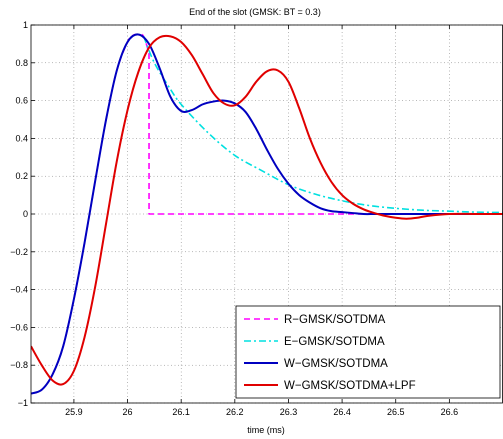 The width and height of the screenshot is (503, 439). What do you see at coordinates (255, 12) in the screenshot?
I see `chart-title: End of the slot (GMSK: BT = 0.3)` at bounding box center [255, 12].